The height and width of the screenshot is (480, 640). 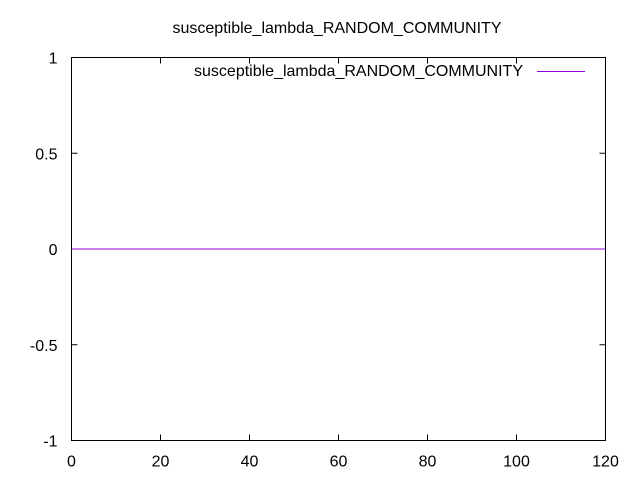 I want to click on x-tick-label: 120, so click(x=605, y=462).